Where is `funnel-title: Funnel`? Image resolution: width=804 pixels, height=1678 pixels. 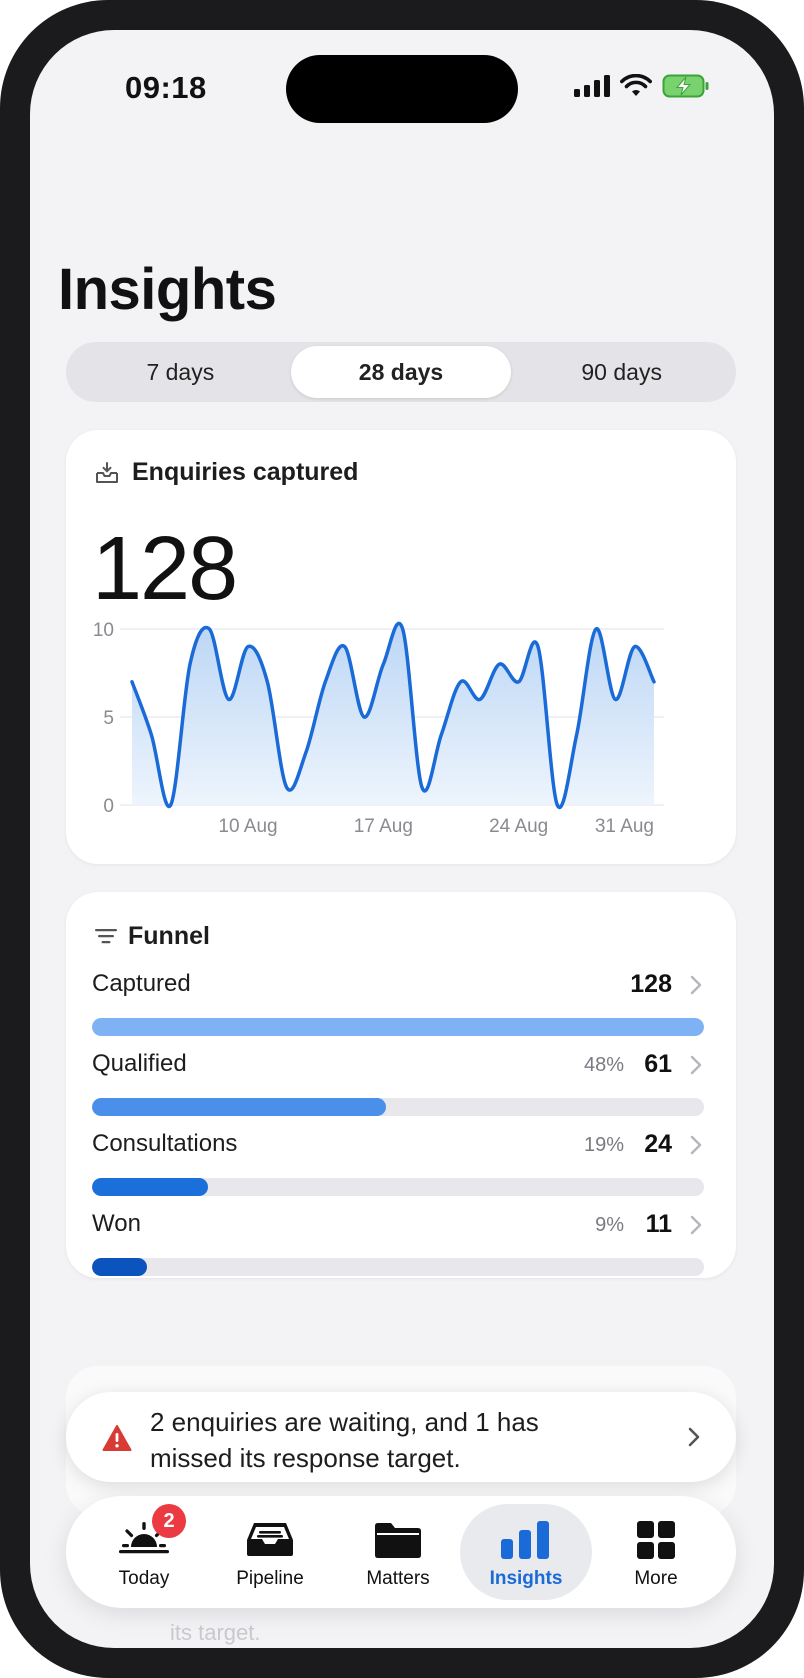 funnel-title: Funnel is located at coordinates (169, 936).